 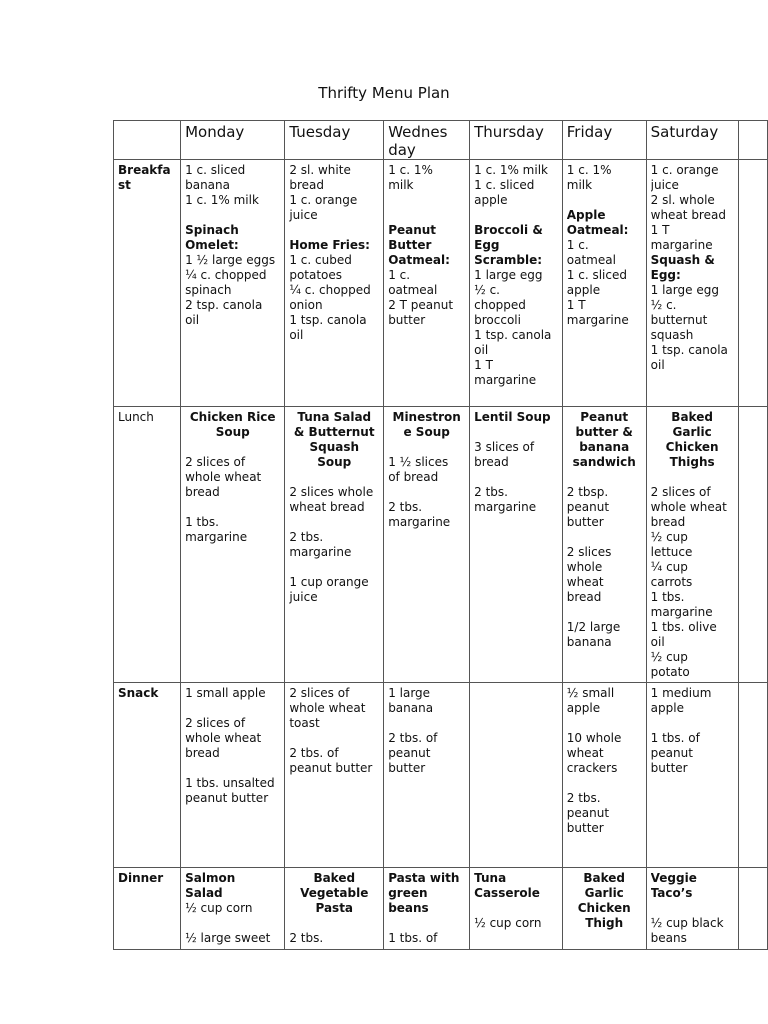 I want to click on header-text: Thursday, so click(x=509, y=132).